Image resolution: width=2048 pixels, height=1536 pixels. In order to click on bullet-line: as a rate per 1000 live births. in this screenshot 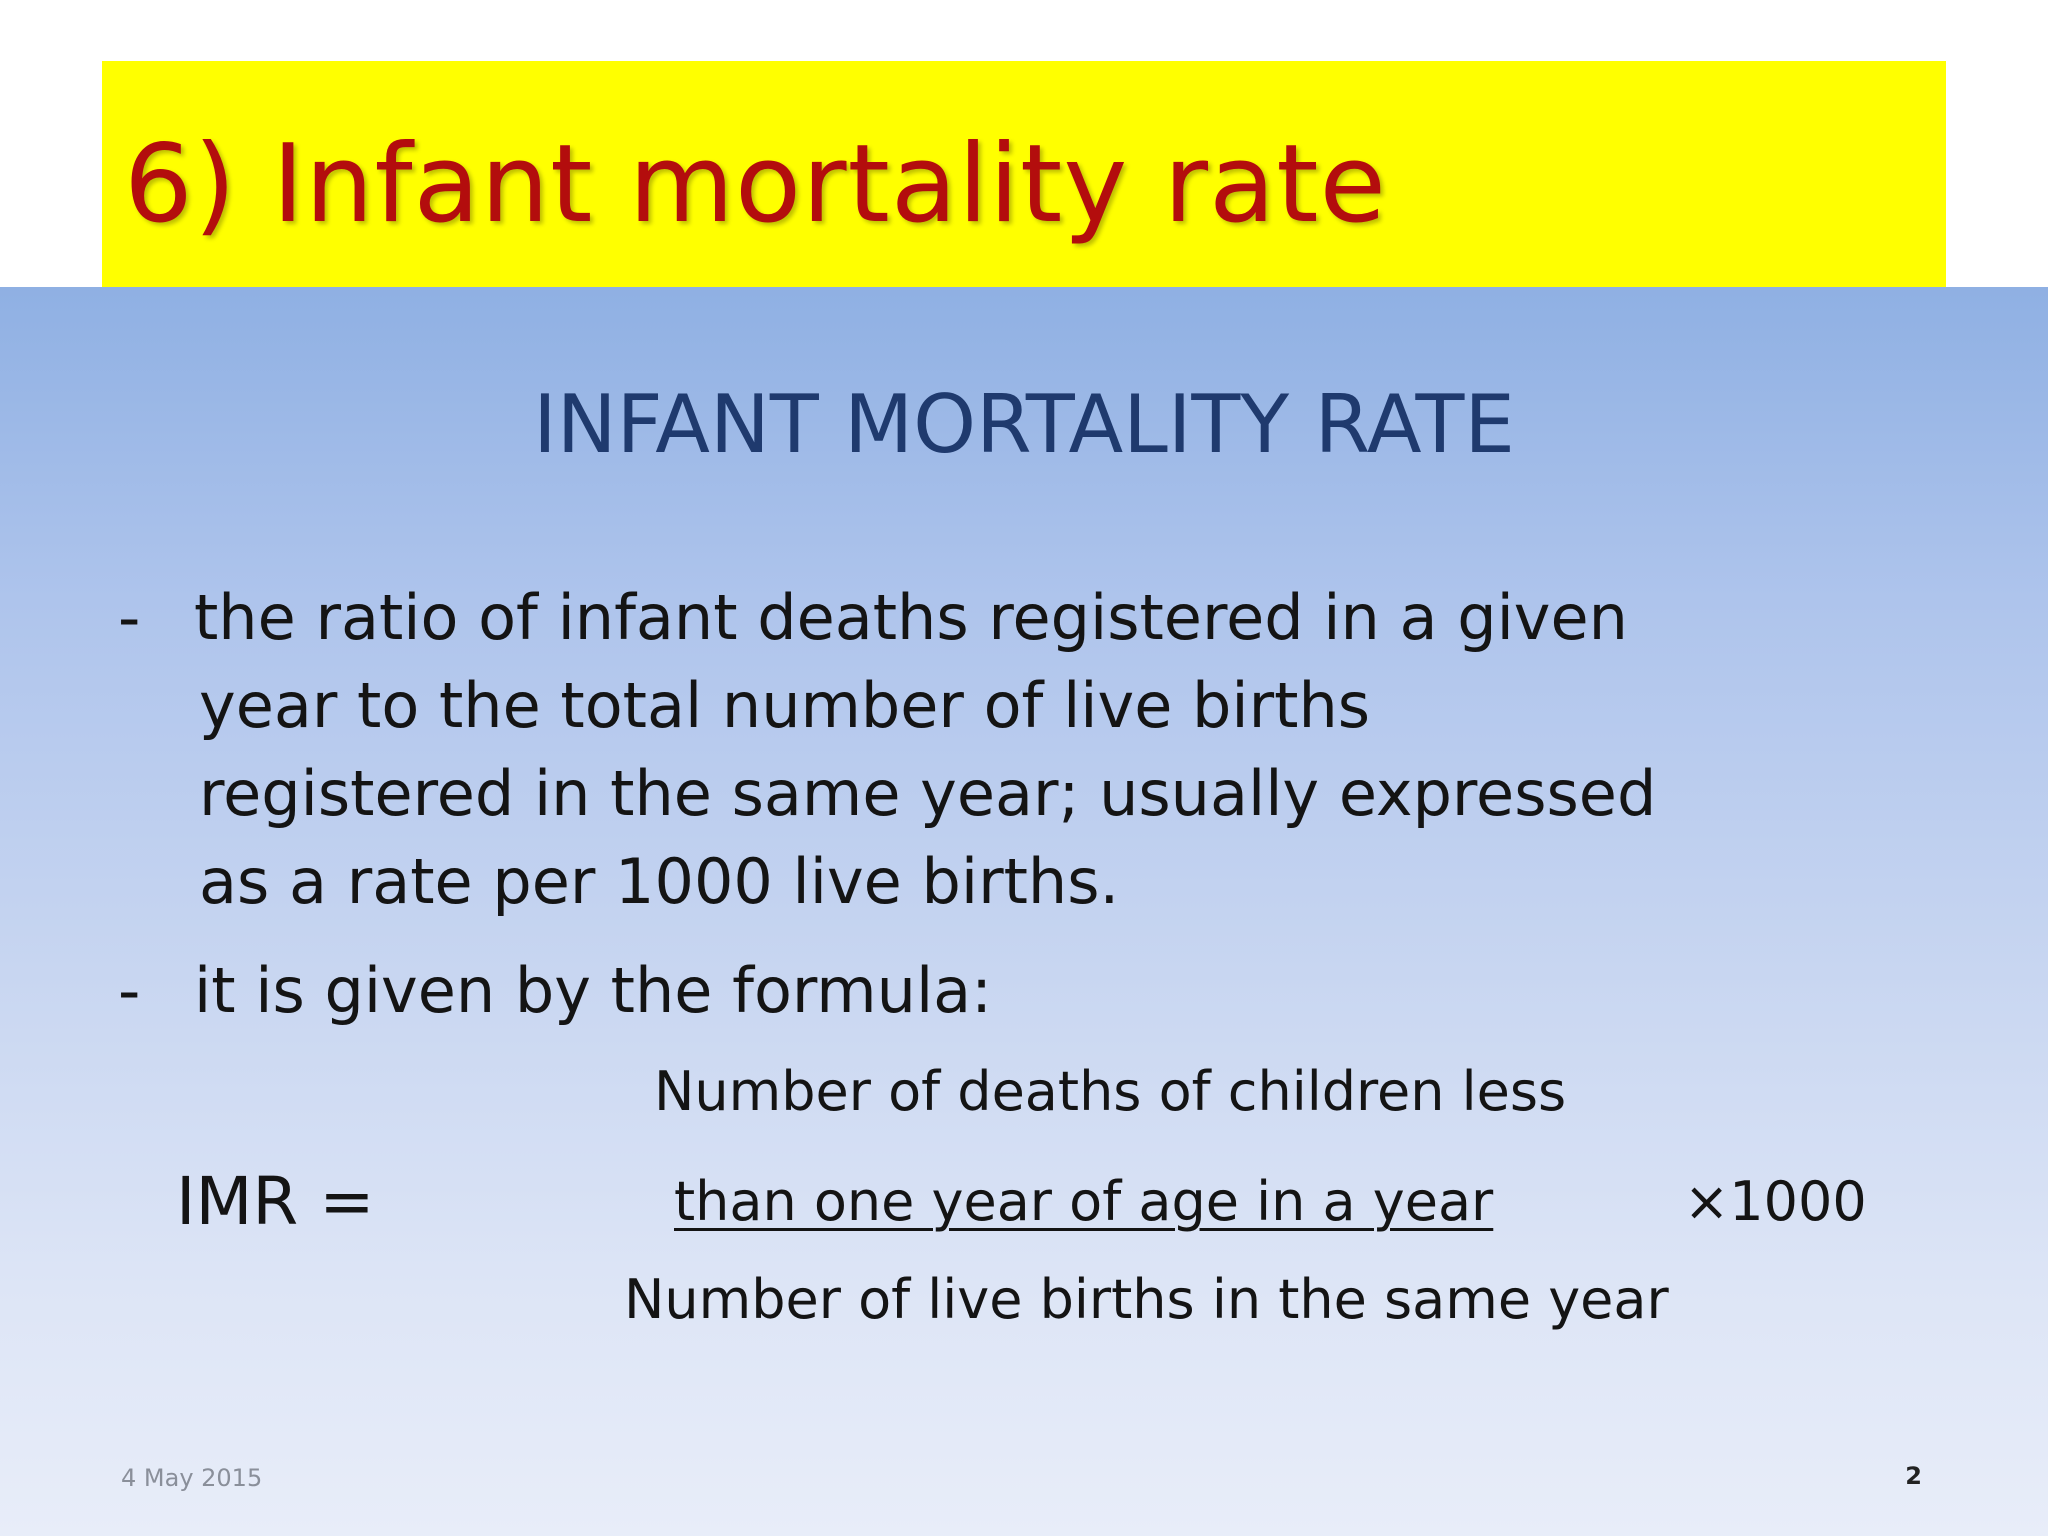, I will do `click(659, 881)`.